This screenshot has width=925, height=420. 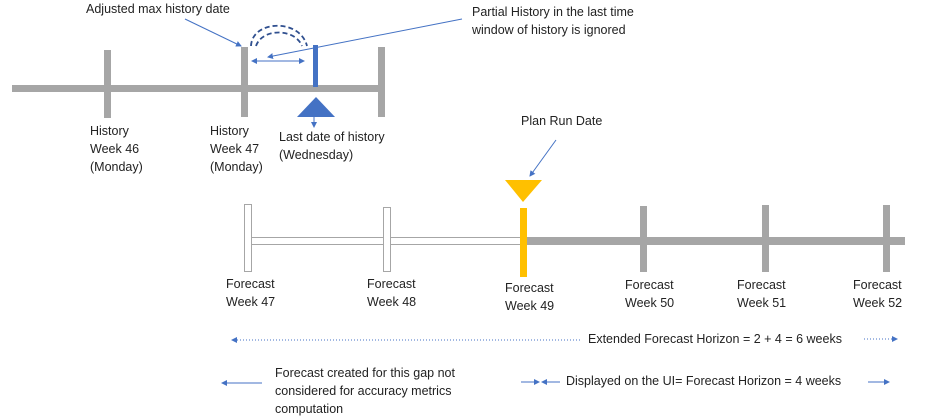 I want to click on line: considered for accuracy metrics, so click(x=363, y=391).